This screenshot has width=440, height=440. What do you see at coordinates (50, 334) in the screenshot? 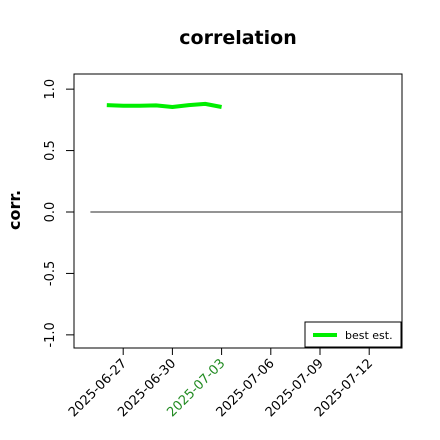
I see `y-tick-label: -1.0` at bounding box center [50, 334].